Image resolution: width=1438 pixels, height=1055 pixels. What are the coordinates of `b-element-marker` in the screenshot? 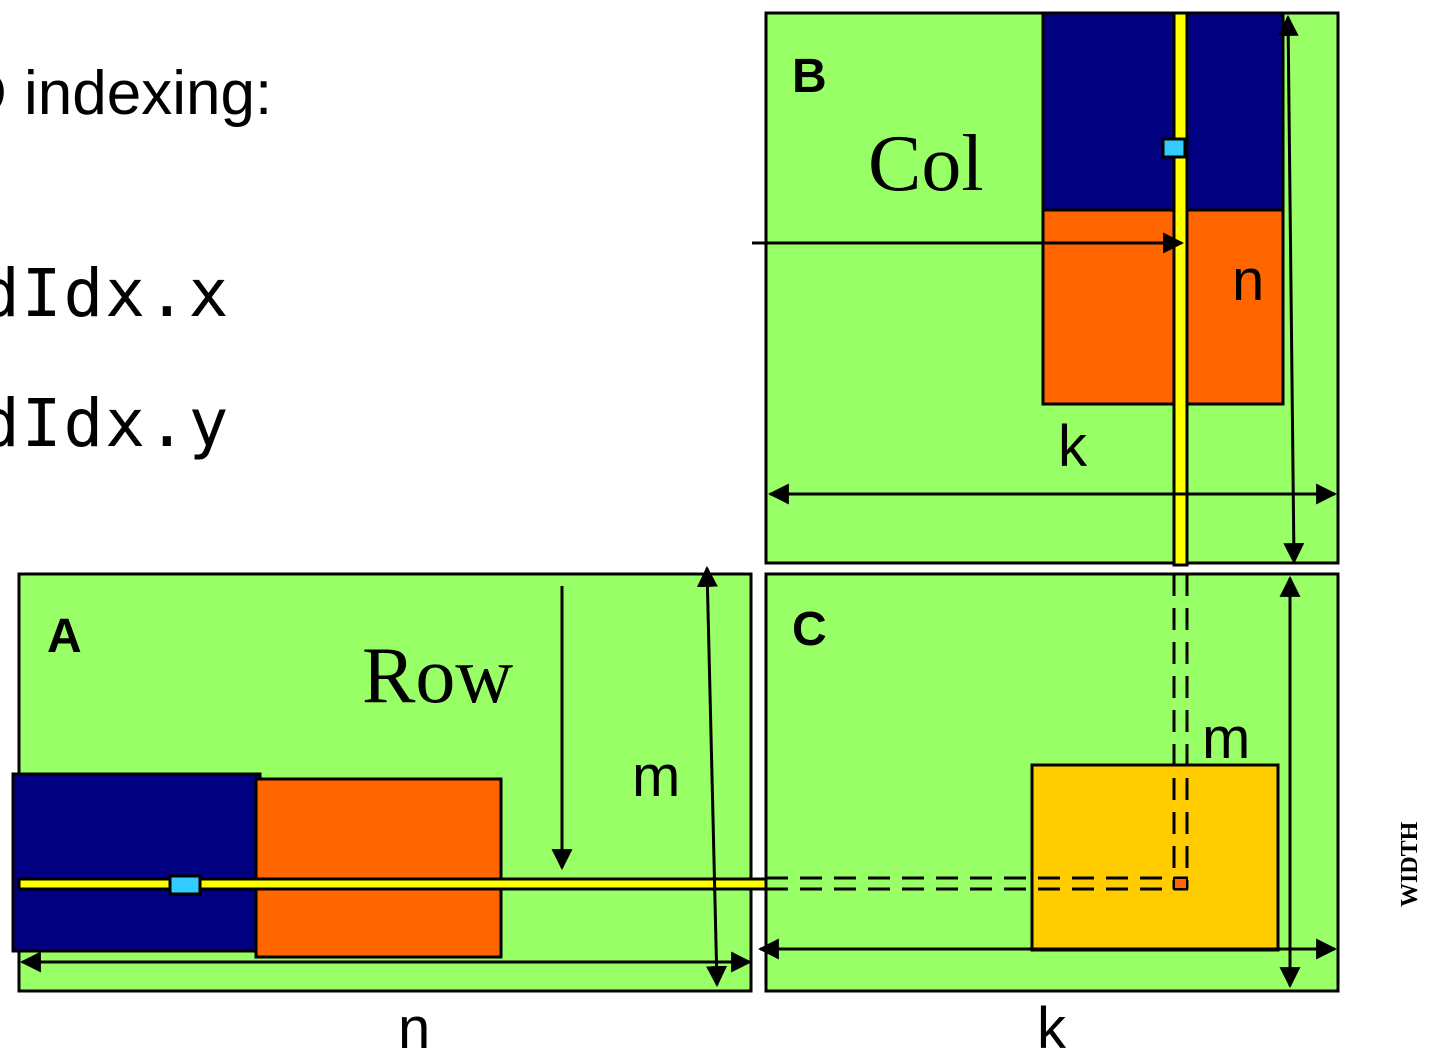 It's located at (1174, 148).